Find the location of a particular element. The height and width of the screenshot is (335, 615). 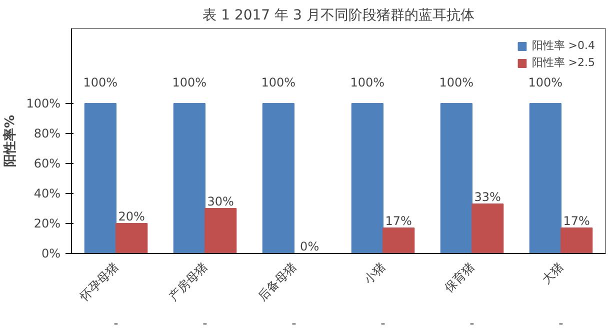

legend-label: 阳性率 >2.5 is located at coordinates (563, 62).